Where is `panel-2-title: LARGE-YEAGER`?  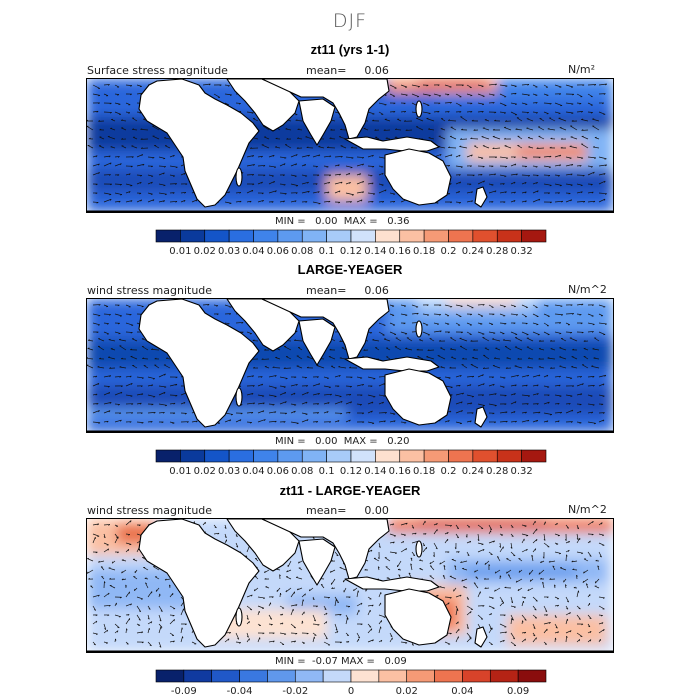
panel-2-title: LARGE-YEAGER is located at coordinates (350, 269).